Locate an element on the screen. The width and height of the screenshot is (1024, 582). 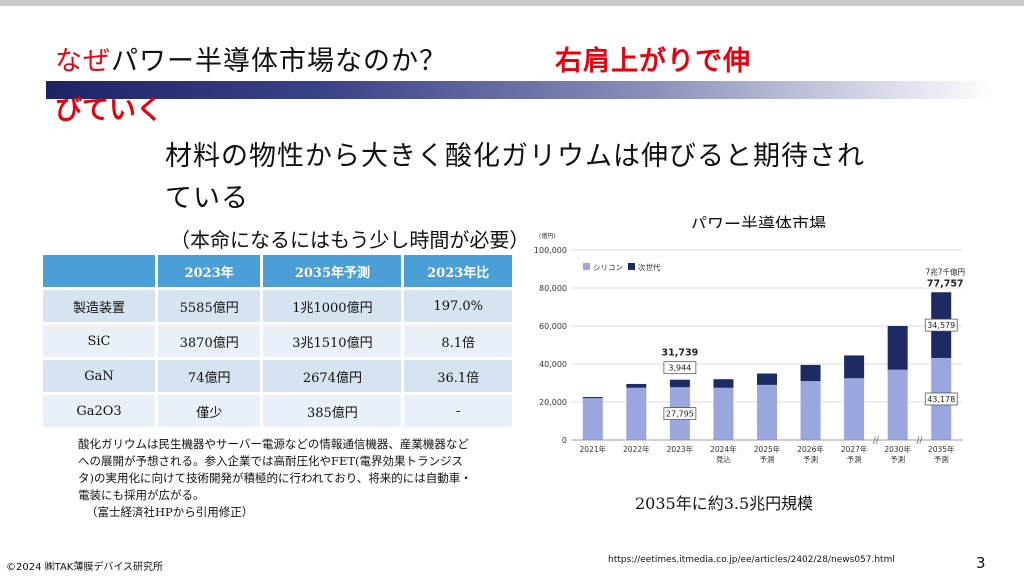
y-tick-label: 40,000 is located at coordinates (553, 364).